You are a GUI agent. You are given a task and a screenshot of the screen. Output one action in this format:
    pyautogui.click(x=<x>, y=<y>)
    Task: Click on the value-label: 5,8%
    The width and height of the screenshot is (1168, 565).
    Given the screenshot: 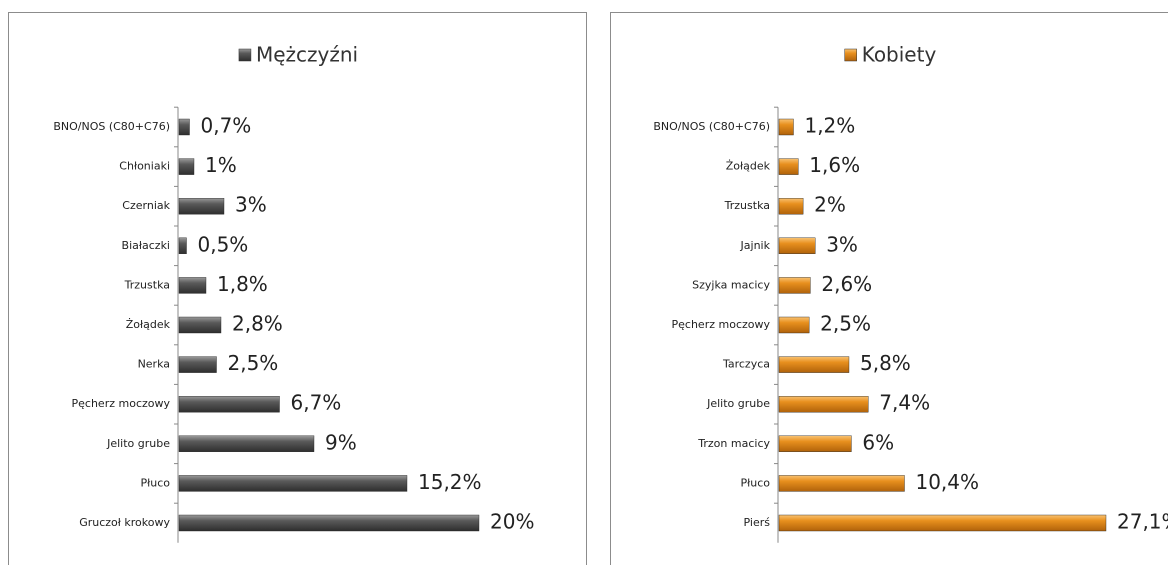 What is the action you would take?
    pyautogui.click(x=885, y=363)
    